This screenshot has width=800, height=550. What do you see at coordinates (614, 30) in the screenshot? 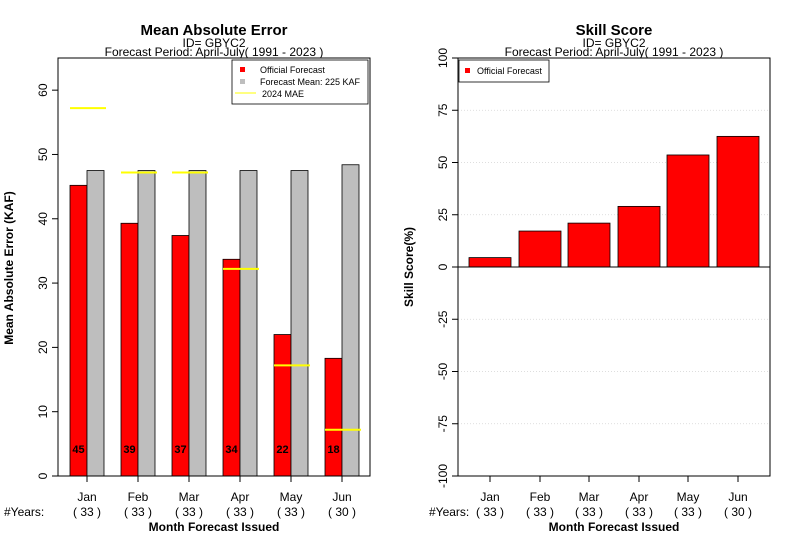
I see `chart-title-2: Skill Score` at bounding box center [614, 30].